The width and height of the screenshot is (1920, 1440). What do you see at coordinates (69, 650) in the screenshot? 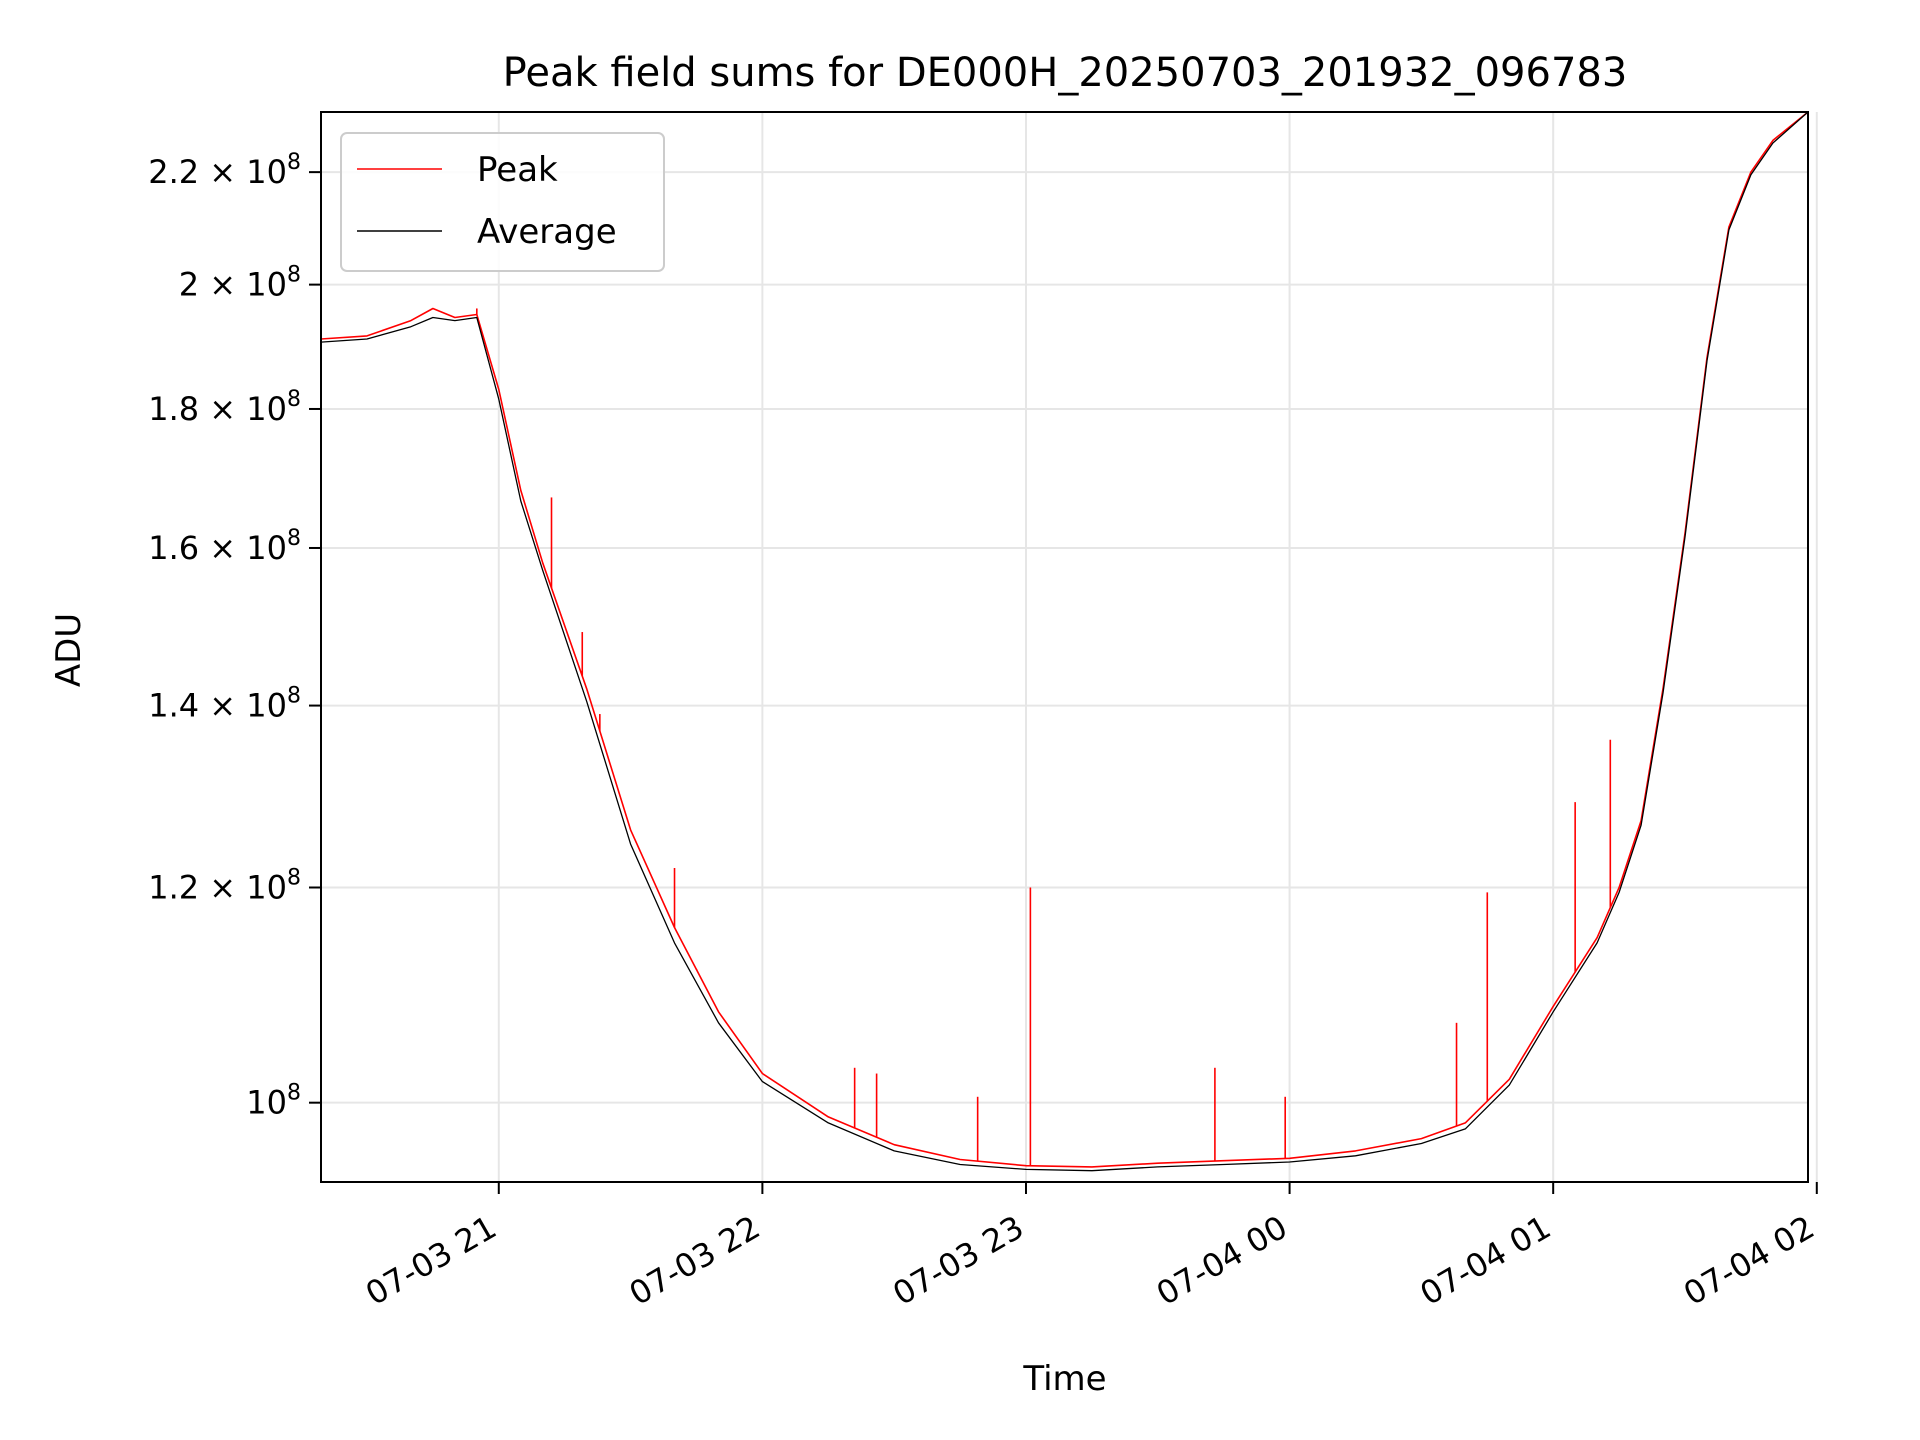
I see `y-axis-label: ADU` at bounding box center [69, 650].